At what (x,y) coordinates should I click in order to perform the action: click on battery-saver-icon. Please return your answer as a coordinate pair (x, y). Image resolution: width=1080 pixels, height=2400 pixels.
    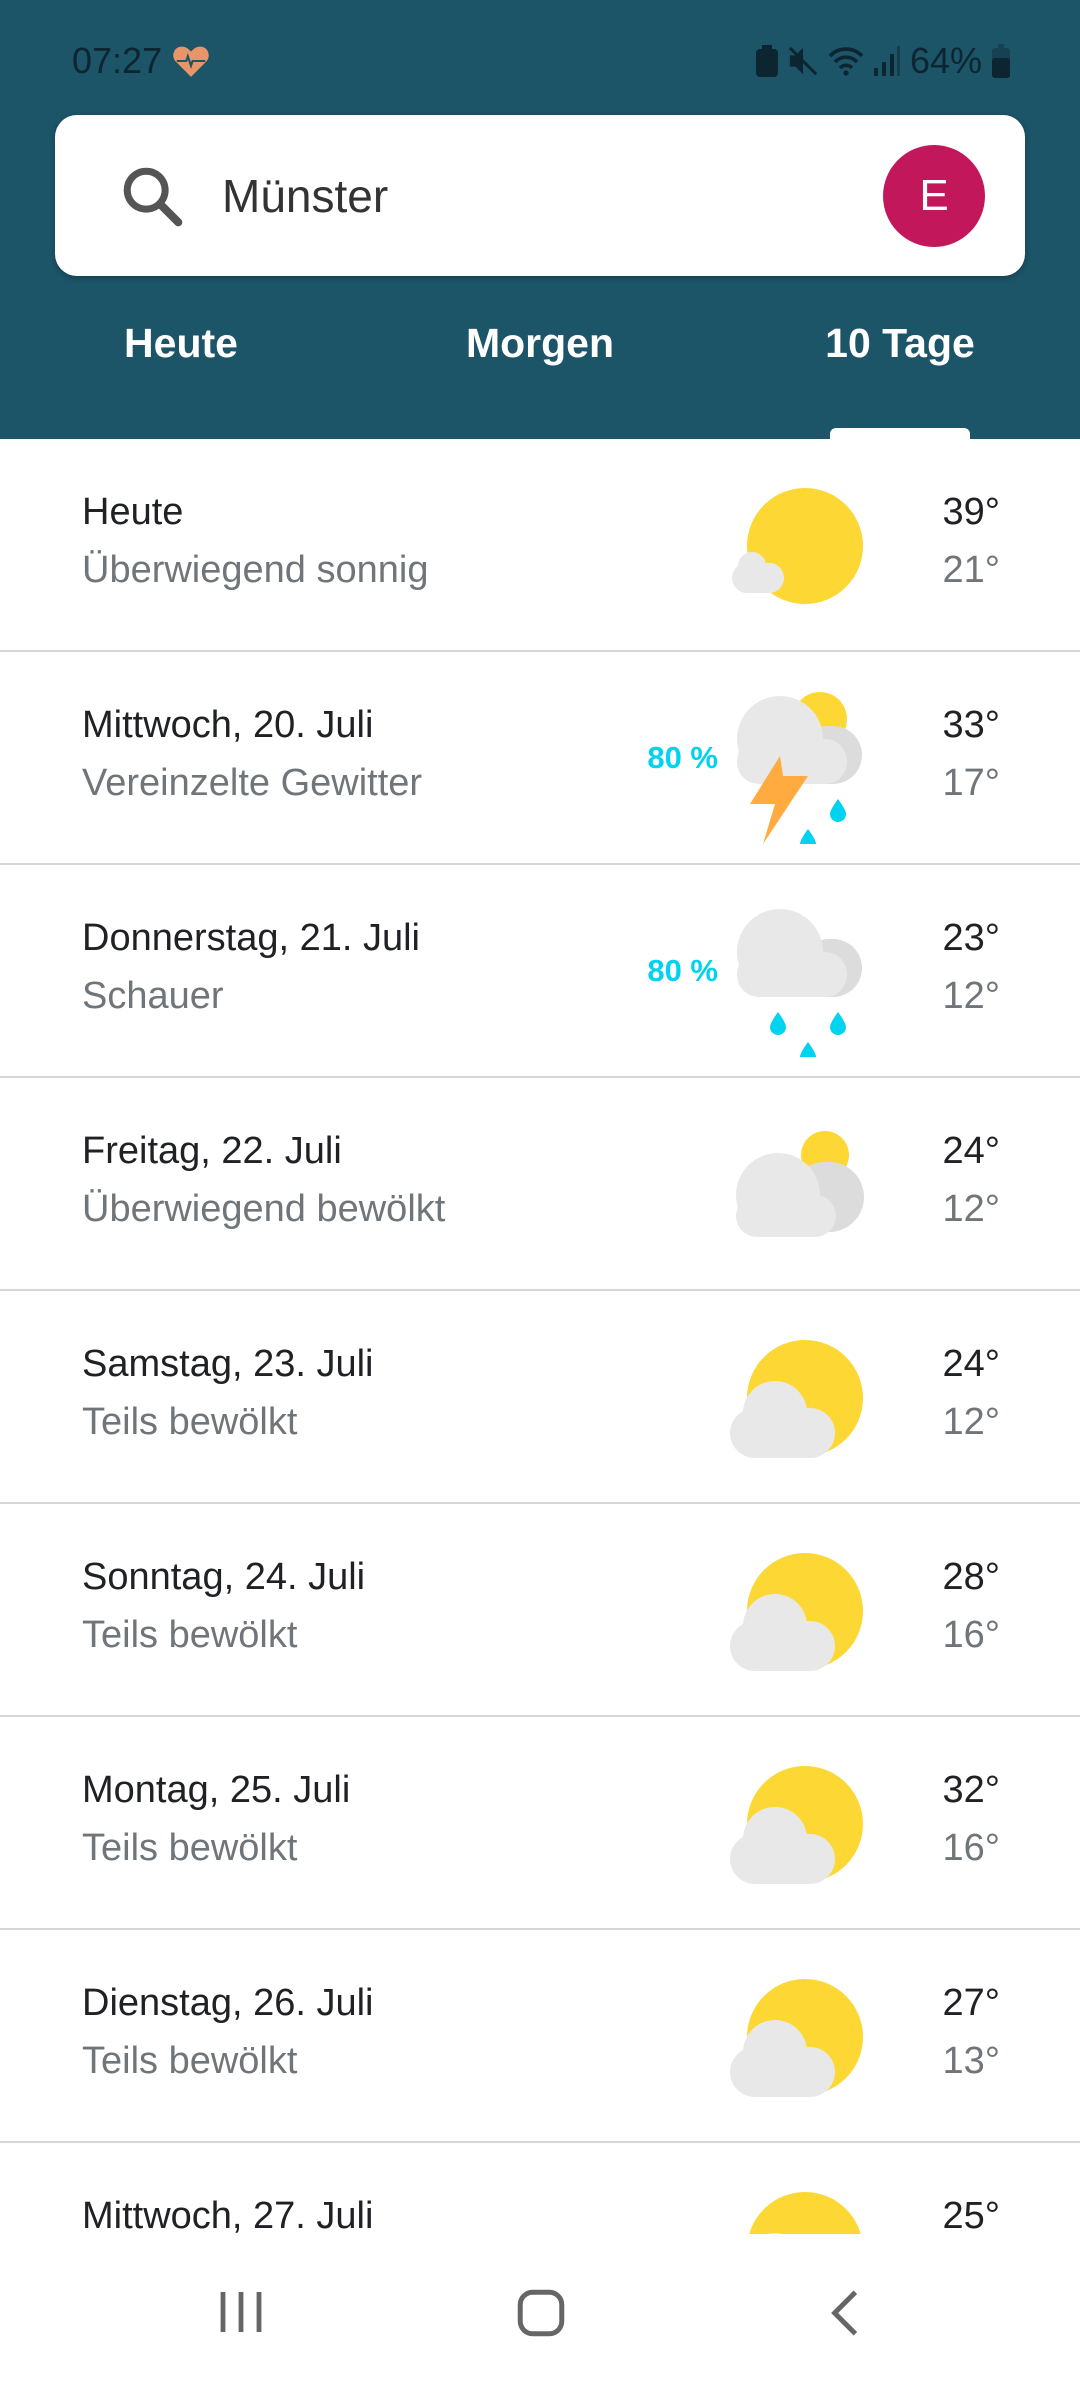
    Looking at the image, I should click on (766, 61).